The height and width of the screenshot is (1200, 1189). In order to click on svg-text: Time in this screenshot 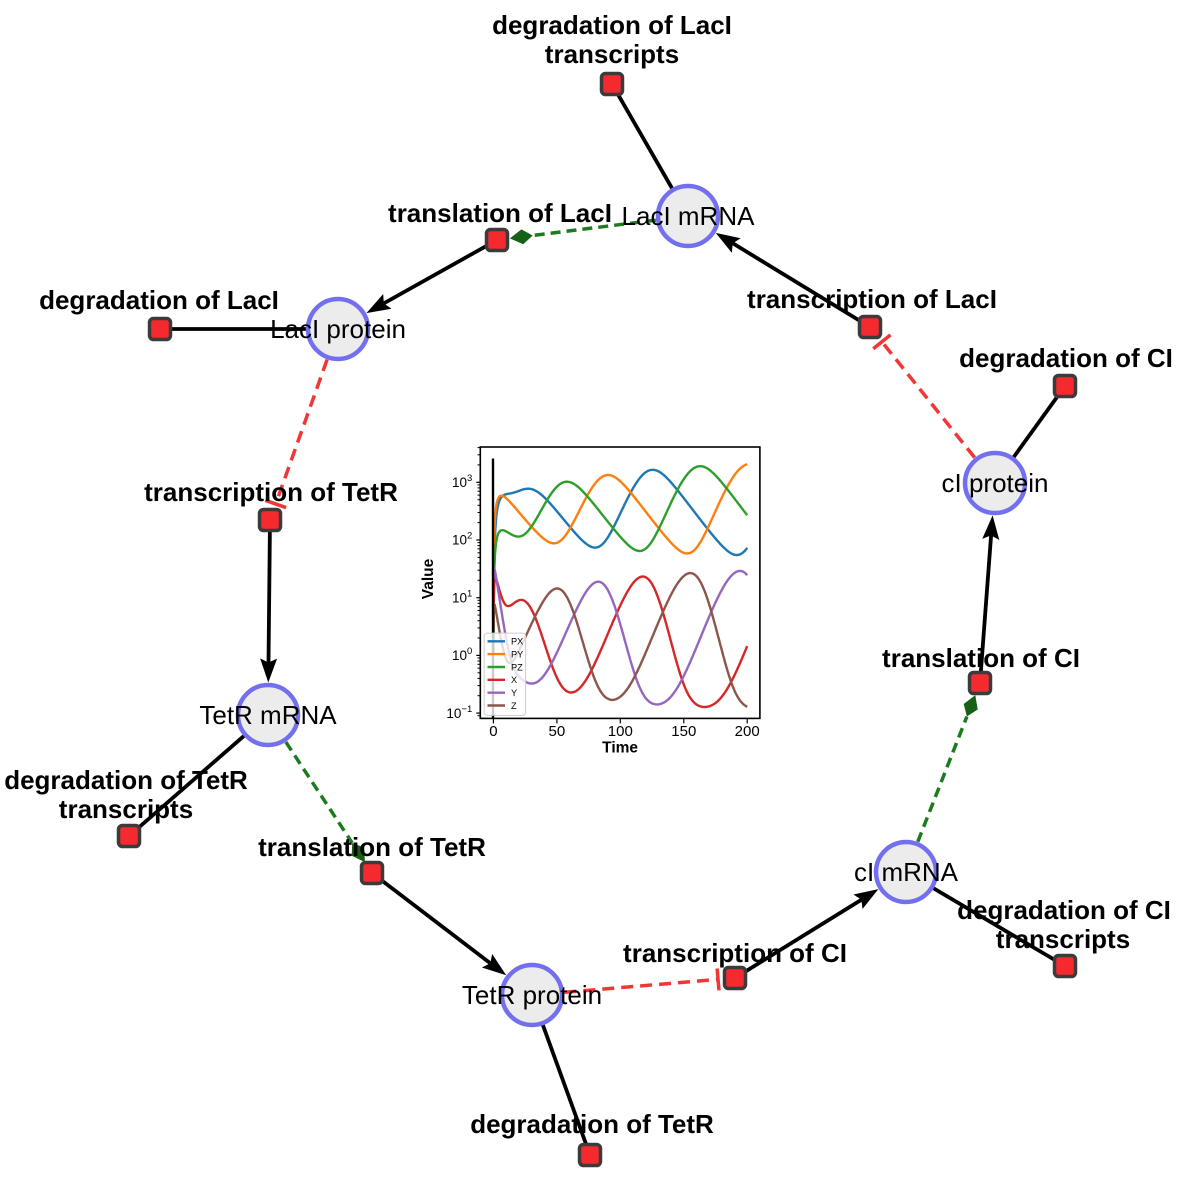, I will do `click(620, 748)`.